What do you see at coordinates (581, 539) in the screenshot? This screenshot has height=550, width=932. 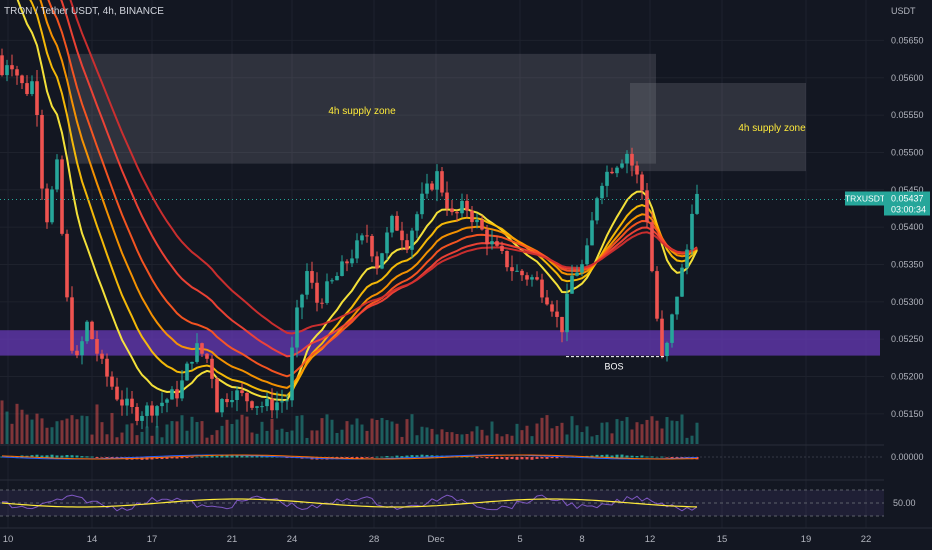 I see `date-tick-label: 8` at bounding box center [581, 539].